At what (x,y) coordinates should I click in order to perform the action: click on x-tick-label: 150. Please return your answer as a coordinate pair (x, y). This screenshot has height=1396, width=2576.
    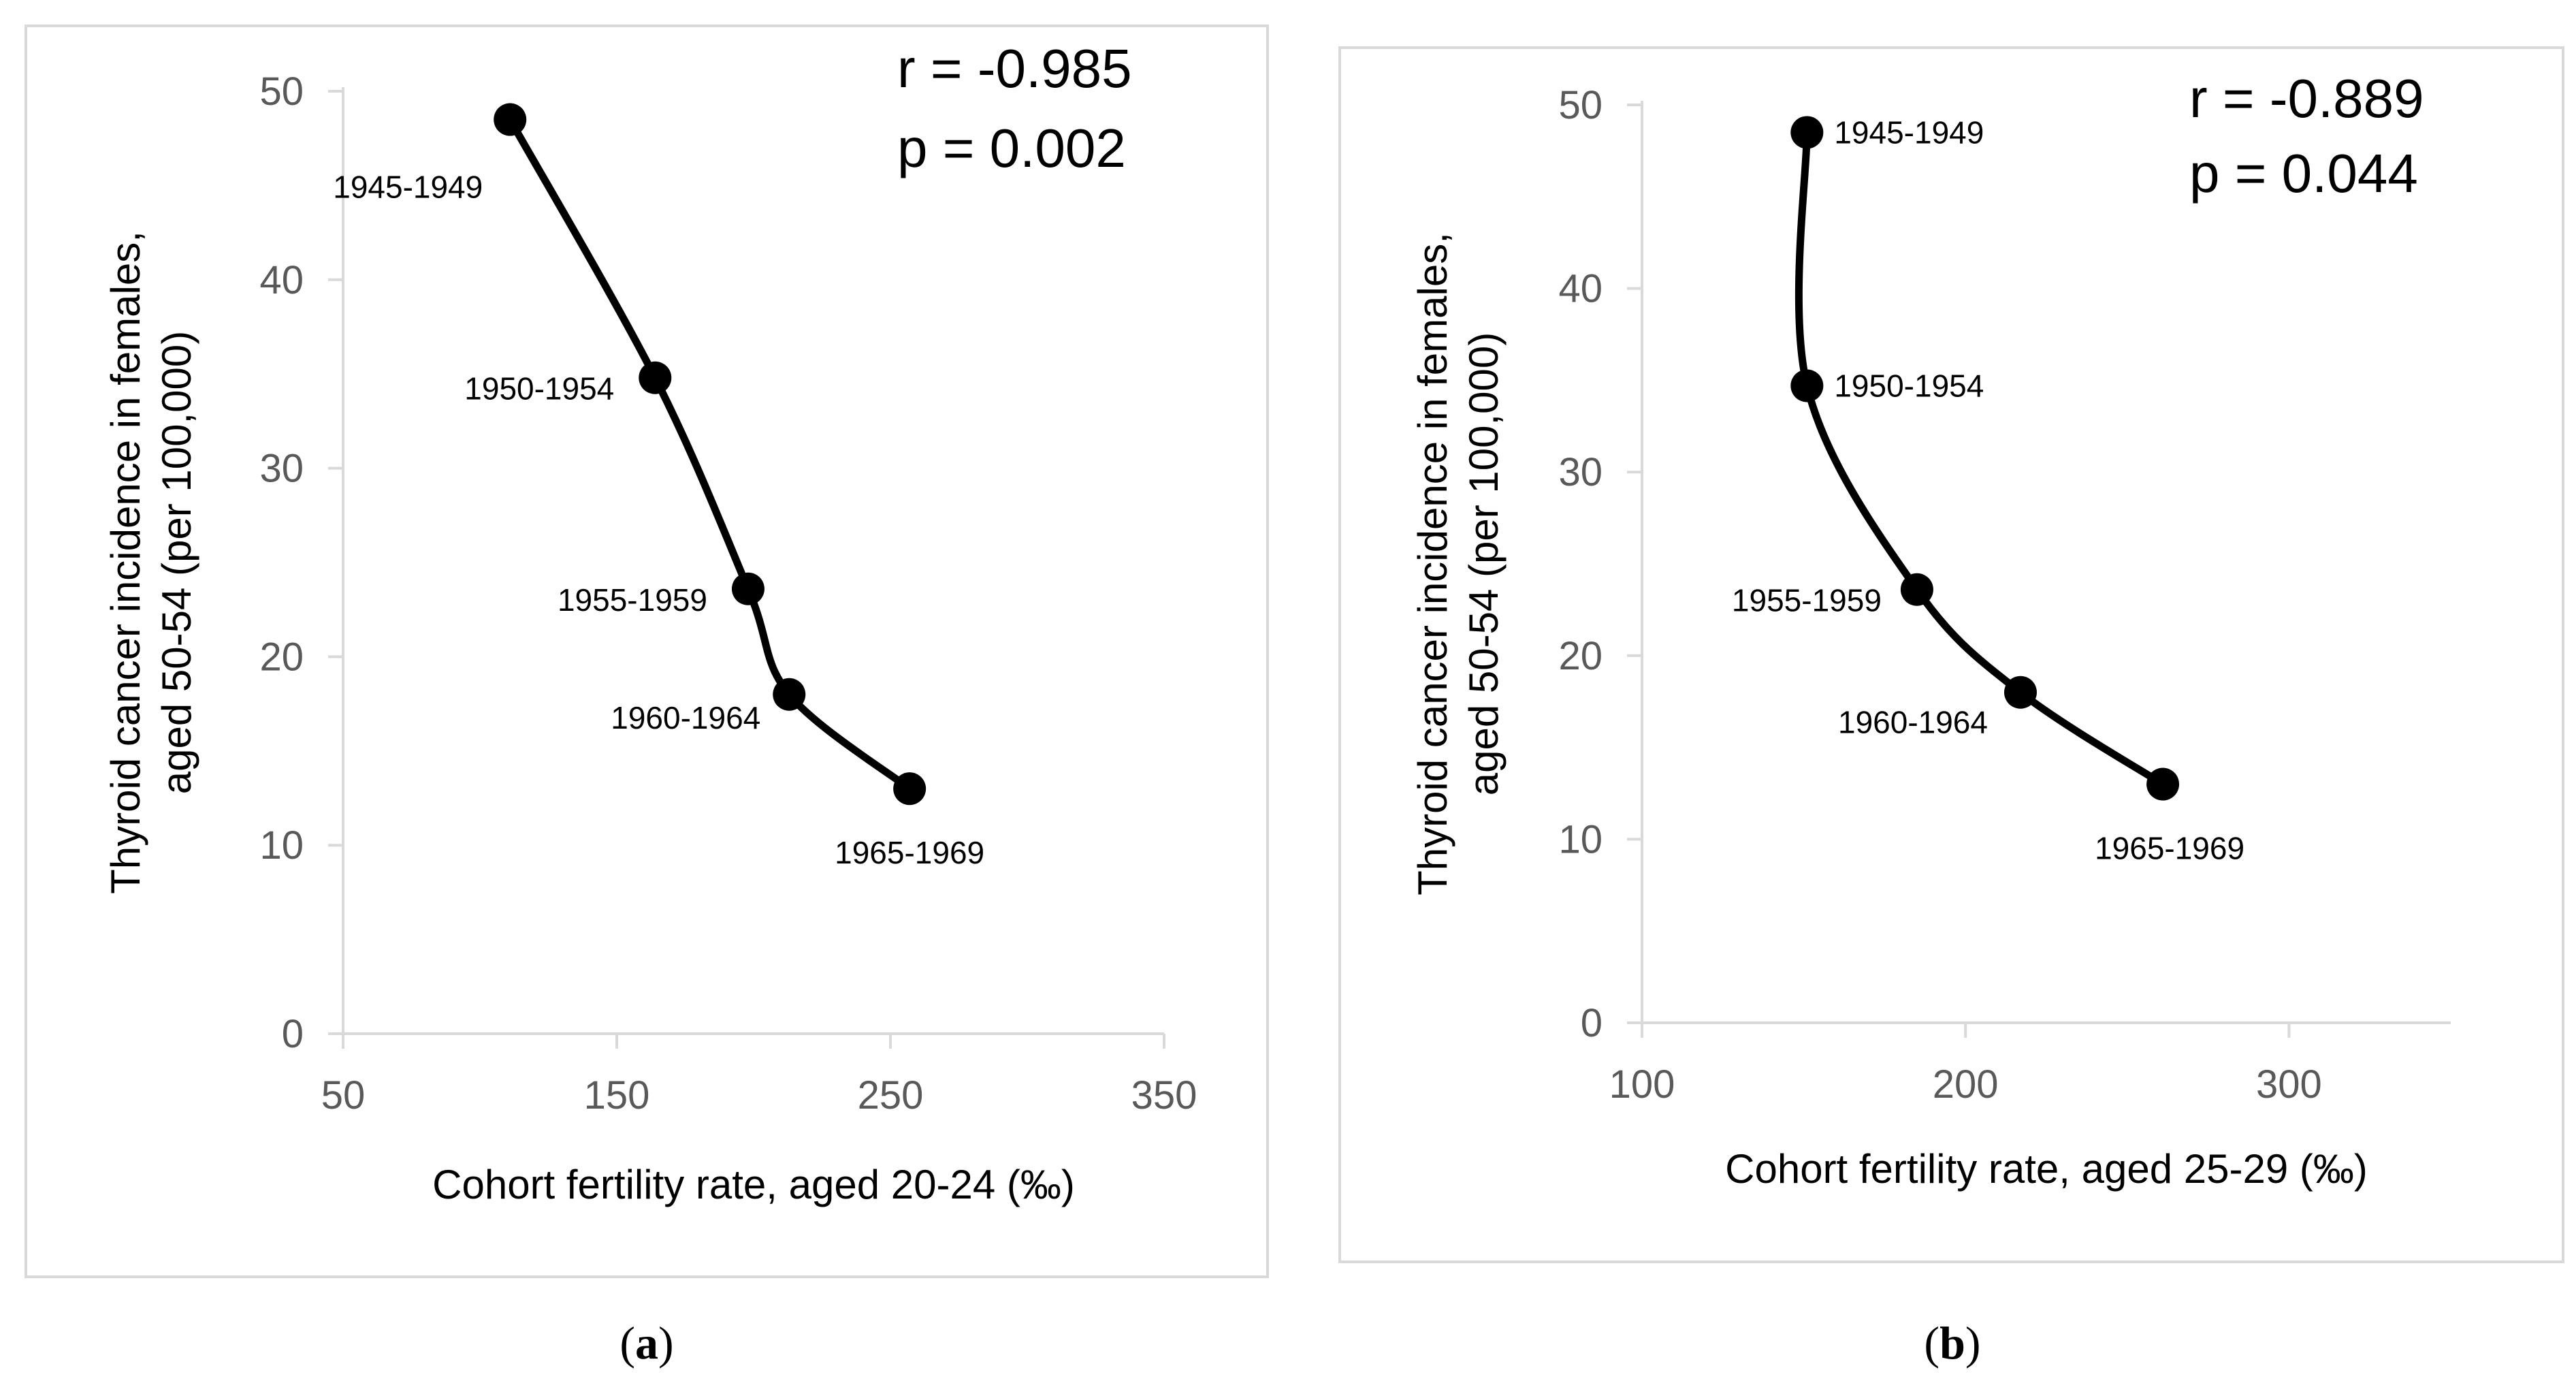
    Looking at the image, I should click on (617, 1095).